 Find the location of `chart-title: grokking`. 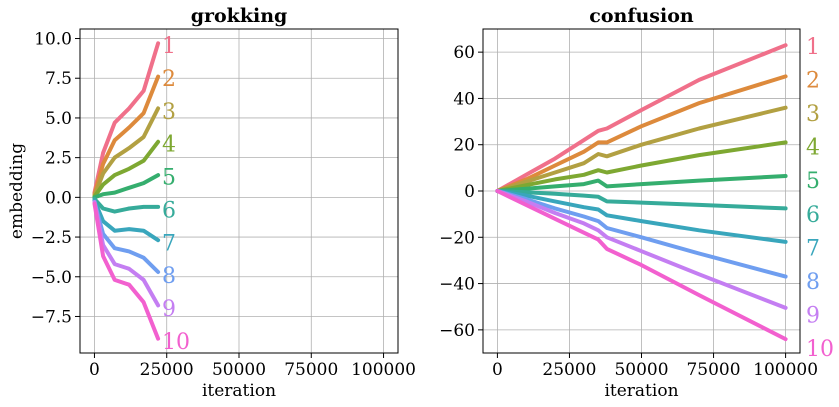

chart-title: grokking is located at coordinates (239, 16).